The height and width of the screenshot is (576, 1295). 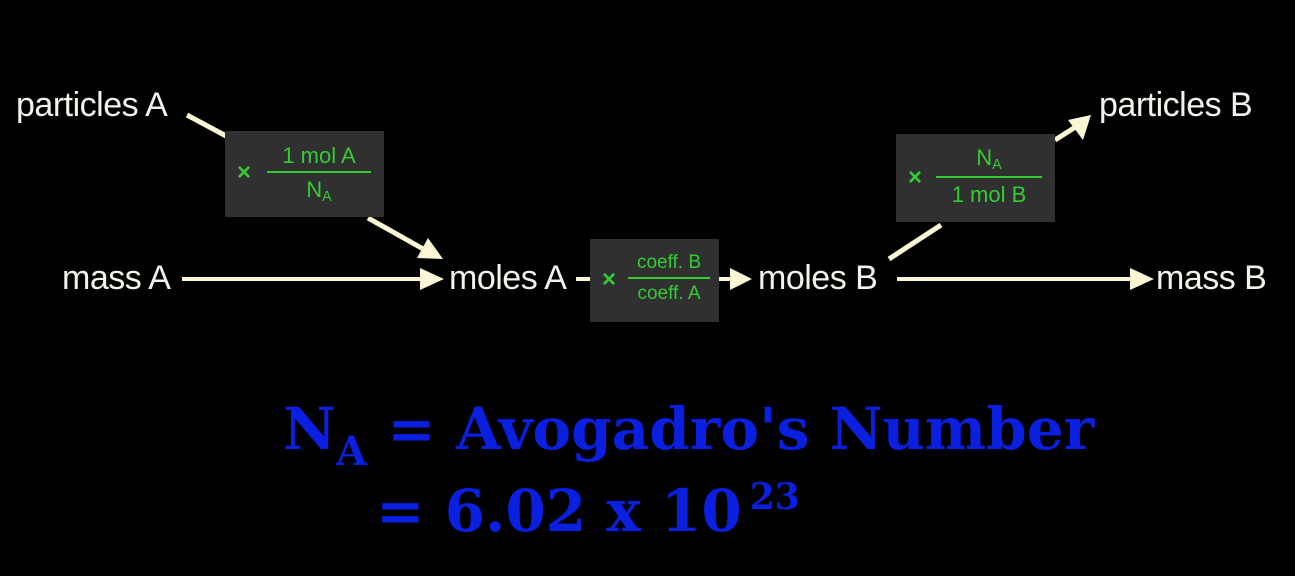 I want to click on arrow-particles-a-to-factor, so click(x=207, y=126).